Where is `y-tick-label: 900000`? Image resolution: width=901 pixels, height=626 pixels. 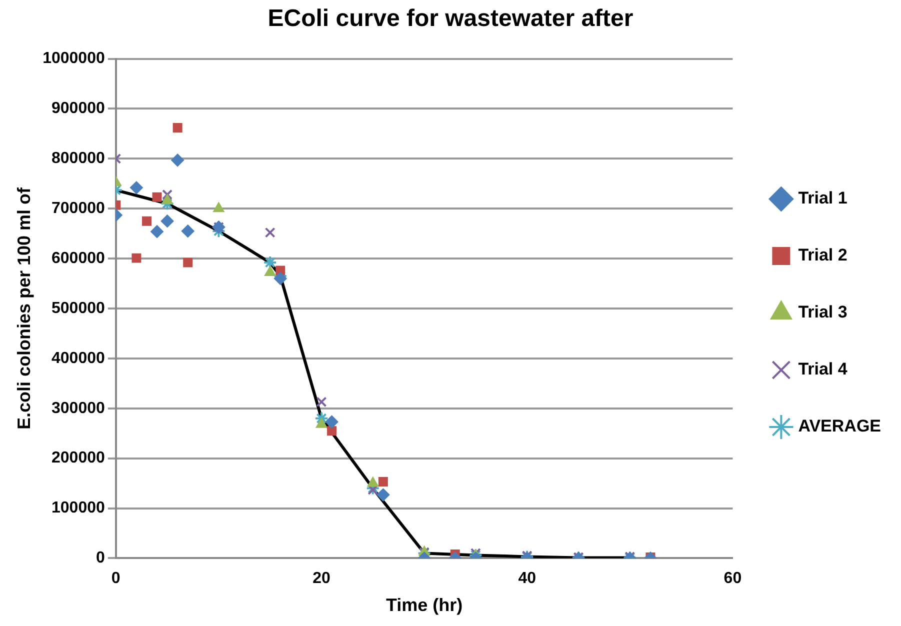
y-tick-label: 900000 is located at coordinates (78, 109).